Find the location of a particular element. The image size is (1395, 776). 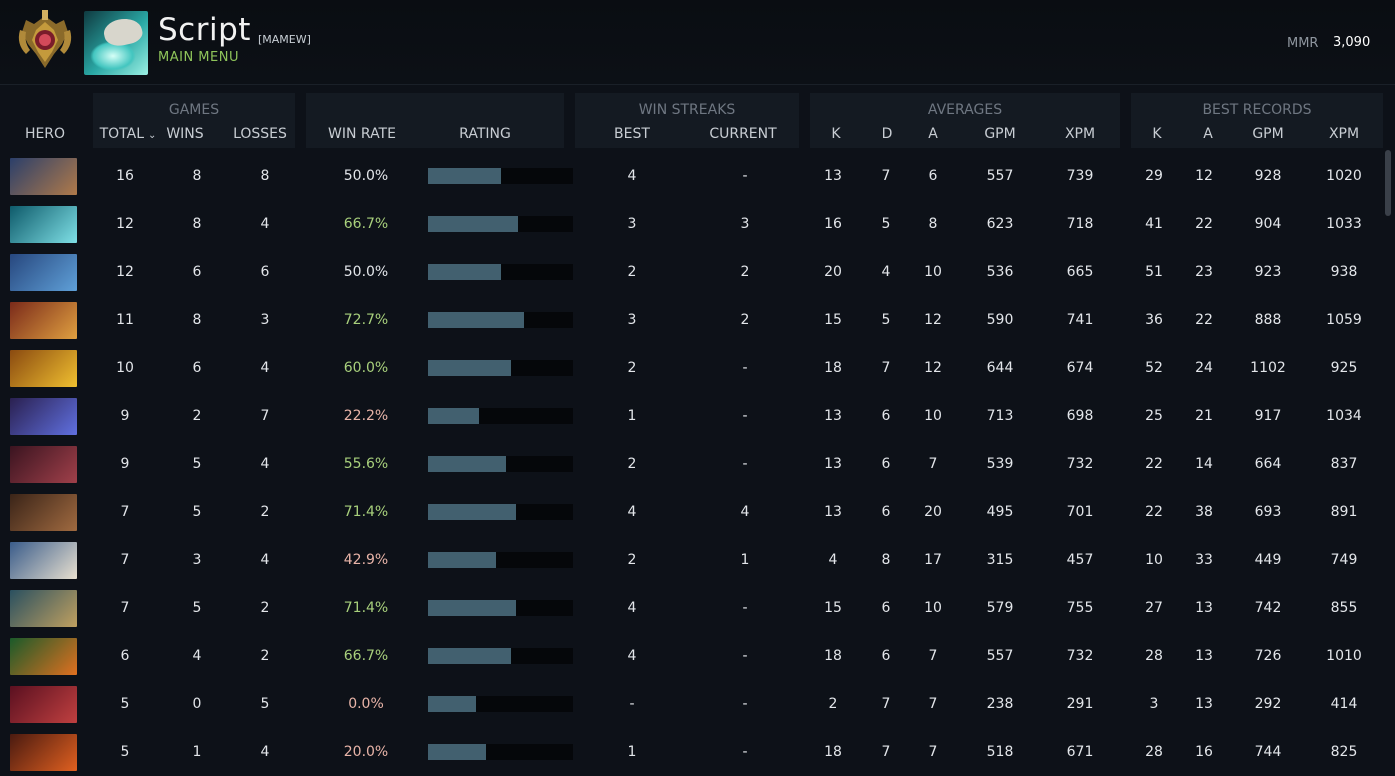

goblin-hero-portrait-icon is located at coordinates (43, 656).